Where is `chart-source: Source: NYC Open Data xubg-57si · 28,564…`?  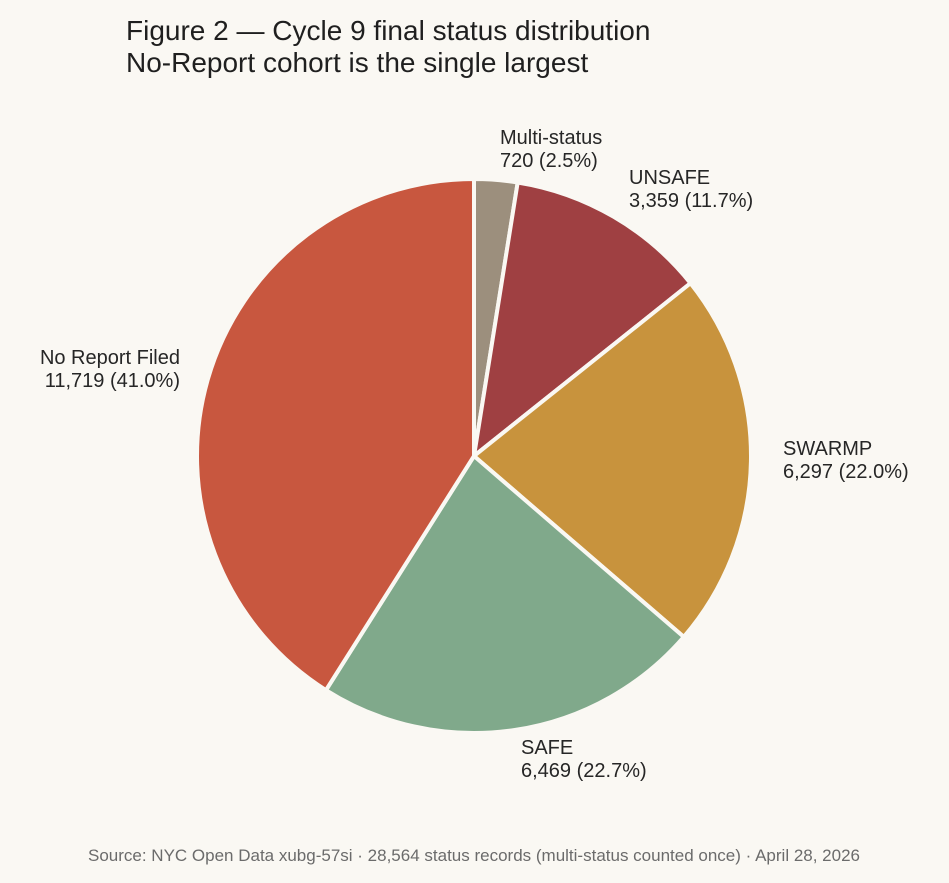 chart-source: Source: NYC Open Data xubg-57si · 28,564… is located at coordinates (474, 855).